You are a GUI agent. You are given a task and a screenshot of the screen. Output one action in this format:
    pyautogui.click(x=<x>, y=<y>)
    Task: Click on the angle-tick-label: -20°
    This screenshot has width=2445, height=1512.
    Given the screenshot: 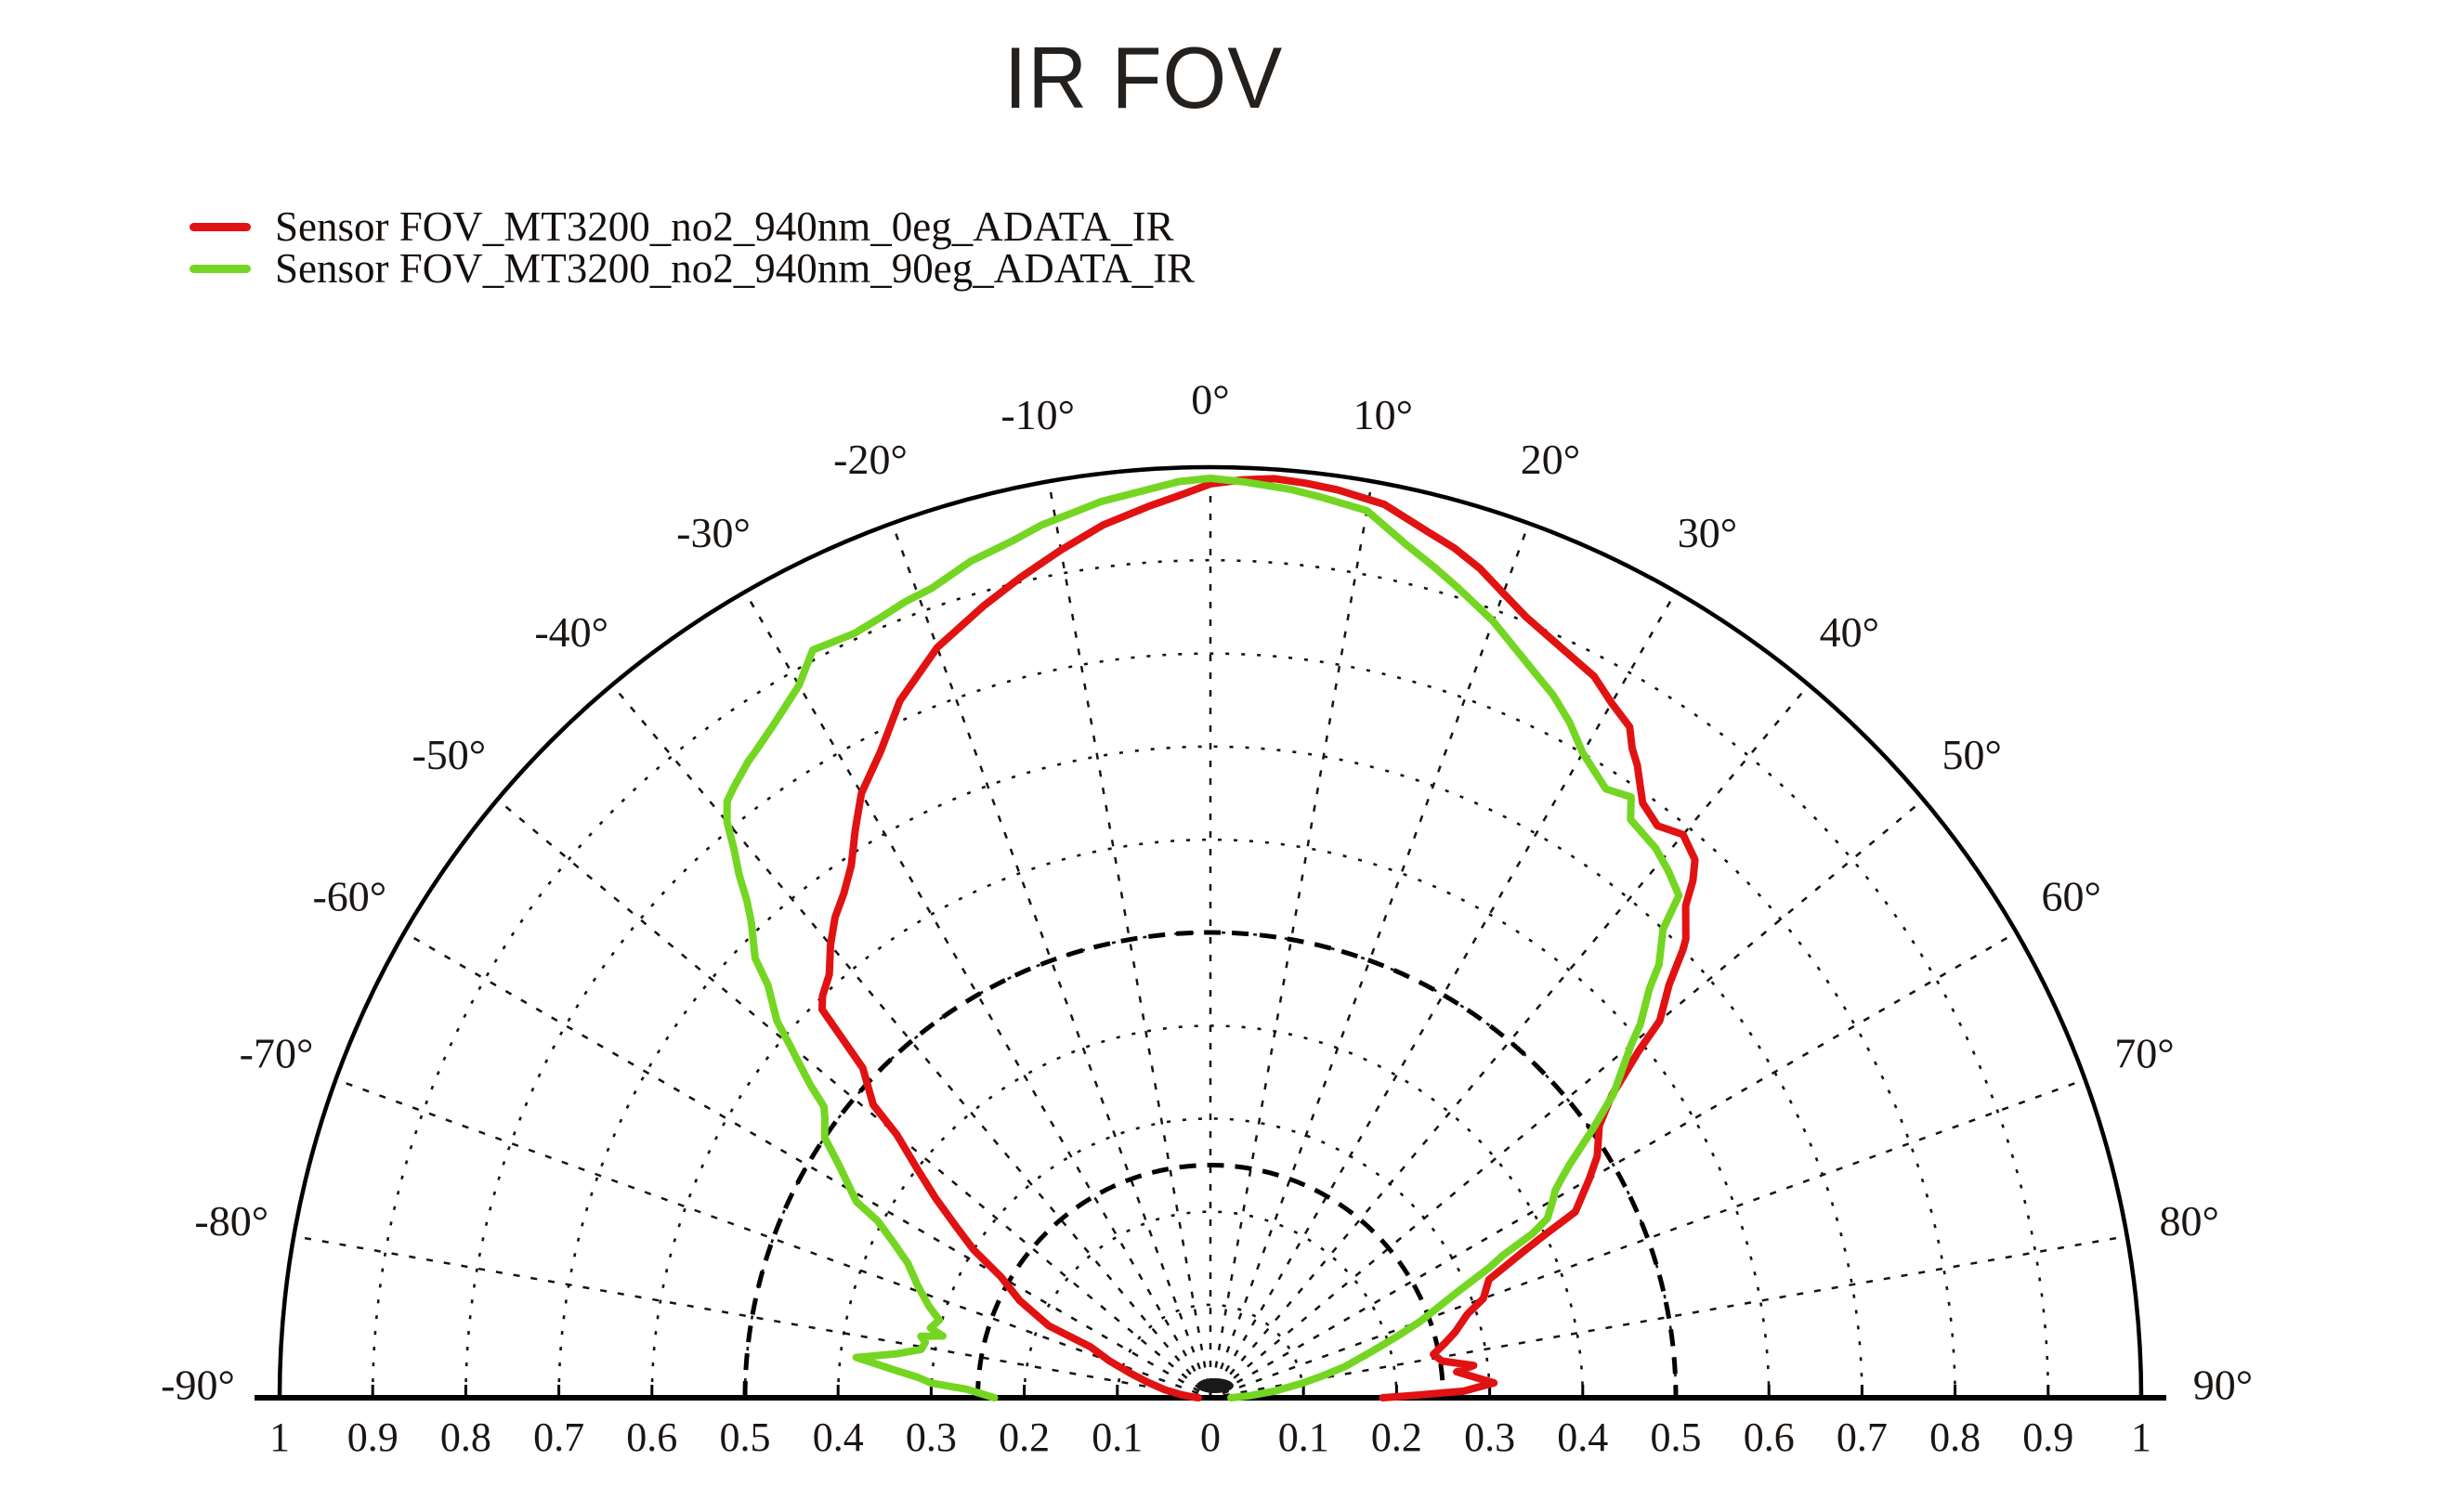 What is the action you would take?
    pyautogui.click(x=870, y=459)
    